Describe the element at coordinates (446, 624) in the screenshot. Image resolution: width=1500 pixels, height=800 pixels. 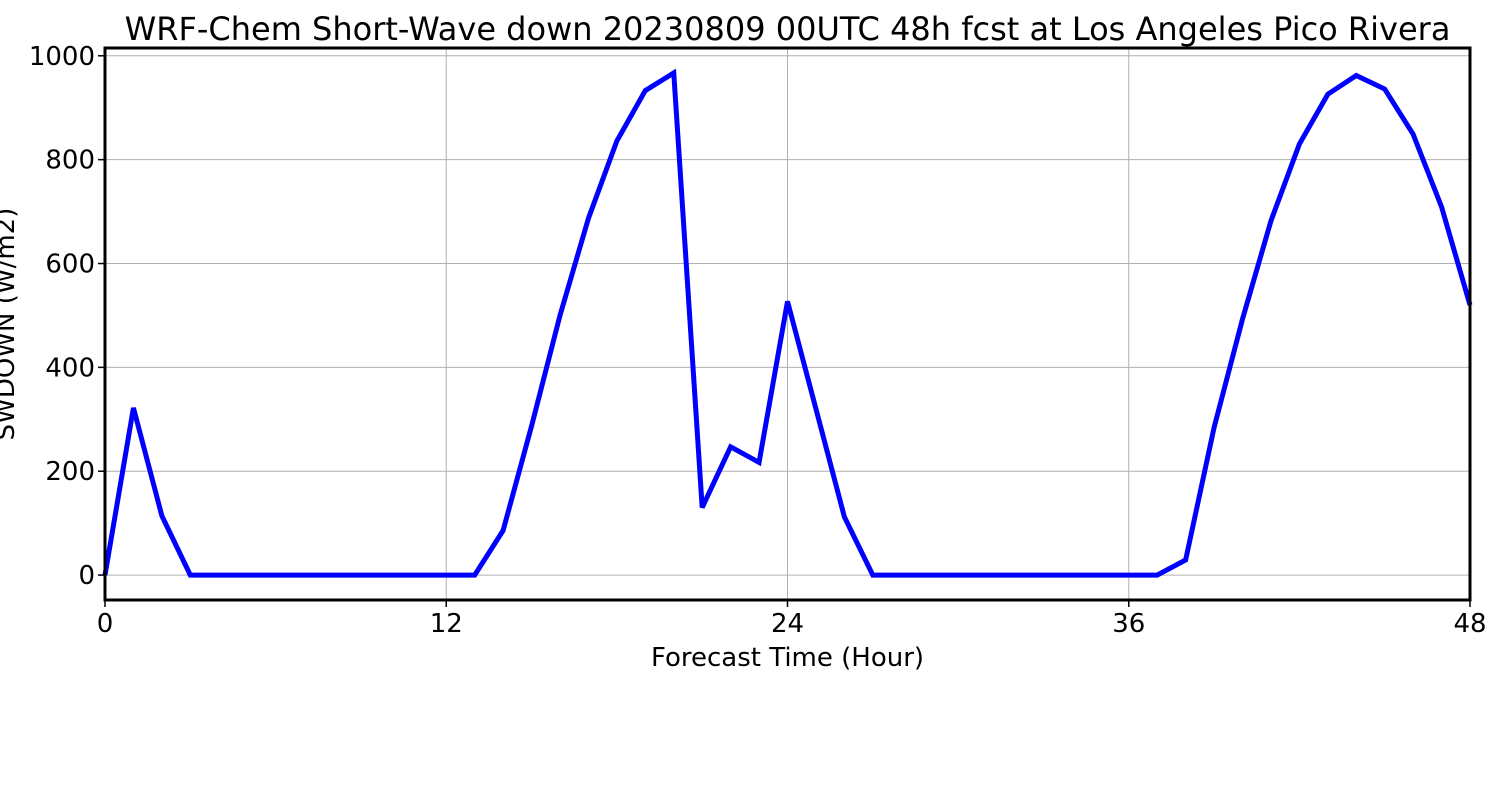
I see `x-tick-label: 12` at that location.